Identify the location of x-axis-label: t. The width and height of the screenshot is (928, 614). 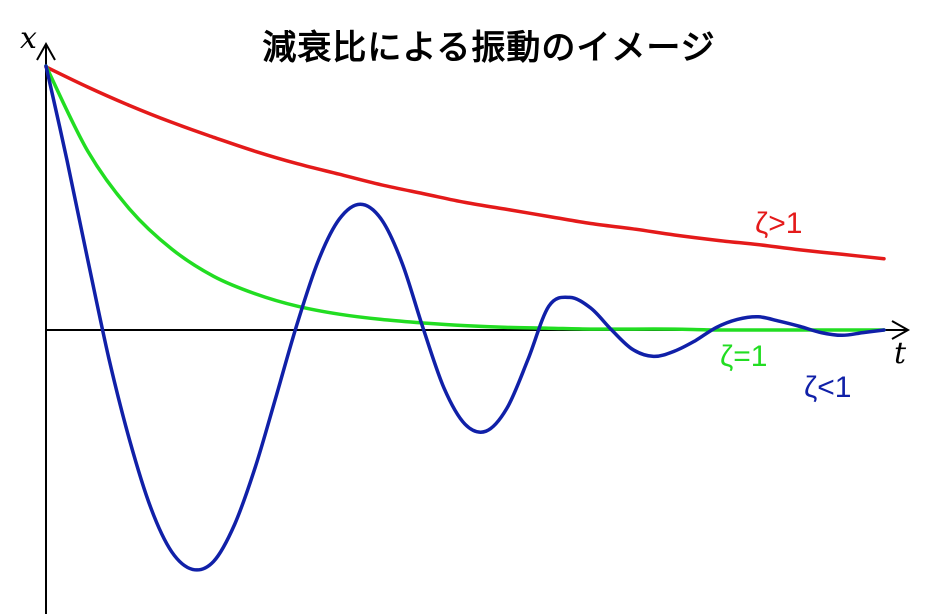
(900, 353).